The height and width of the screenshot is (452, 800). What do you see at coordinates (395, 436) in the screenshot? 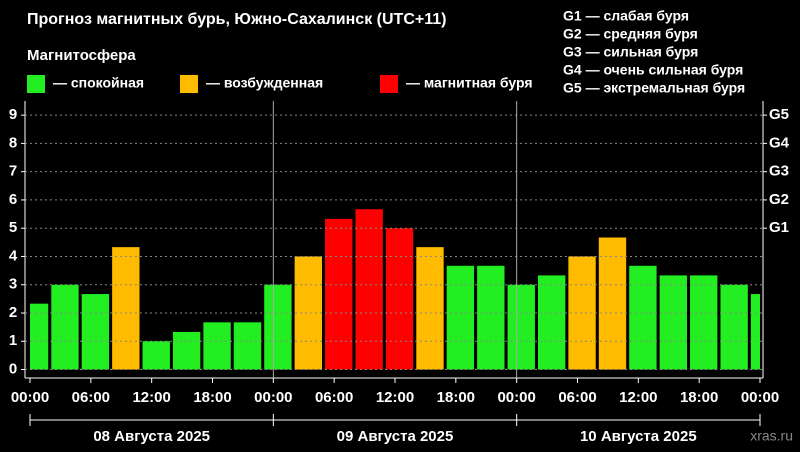
I see `day-label: 09 Августа 2025` at bounding box center [395, 436].